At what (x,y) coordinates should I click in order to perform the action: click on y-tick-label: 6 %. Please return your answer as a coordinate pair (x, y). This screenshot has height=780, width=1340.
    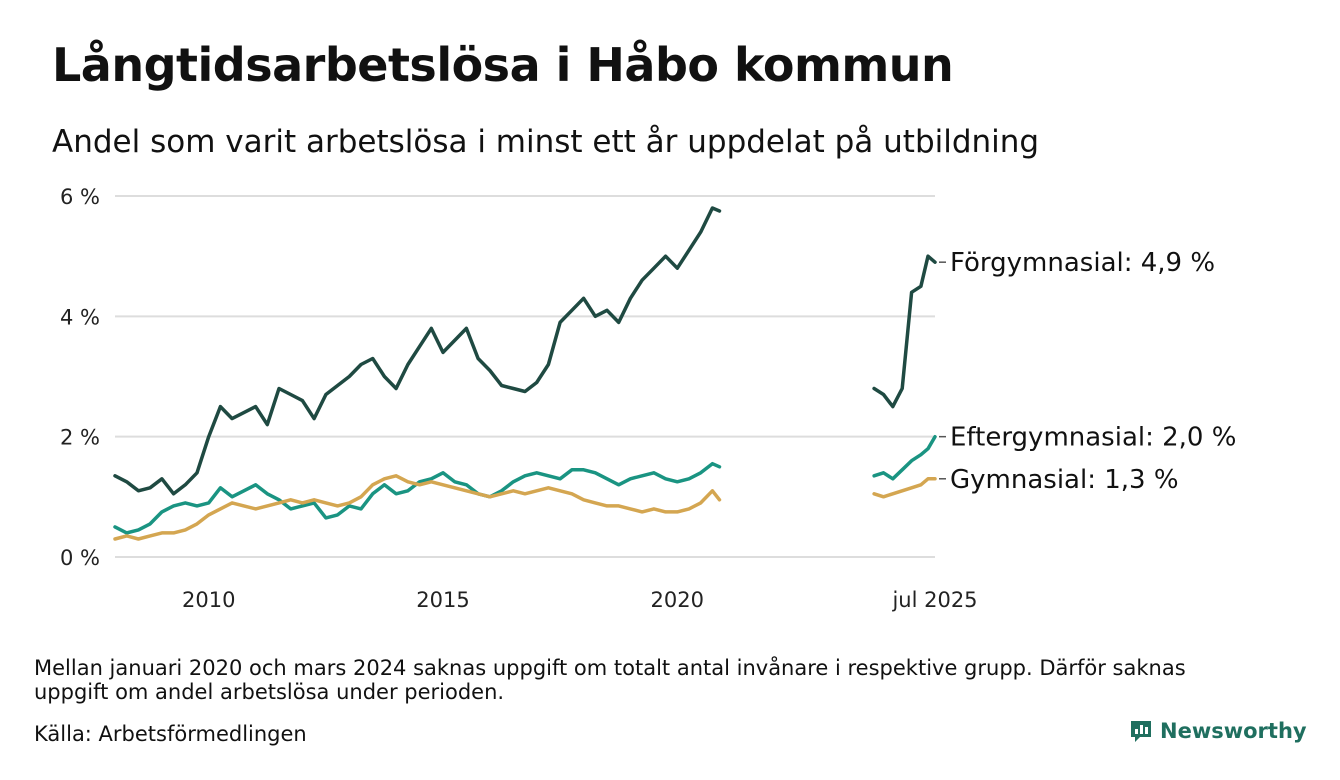
    Looking at the image, I should click on (80, 197).